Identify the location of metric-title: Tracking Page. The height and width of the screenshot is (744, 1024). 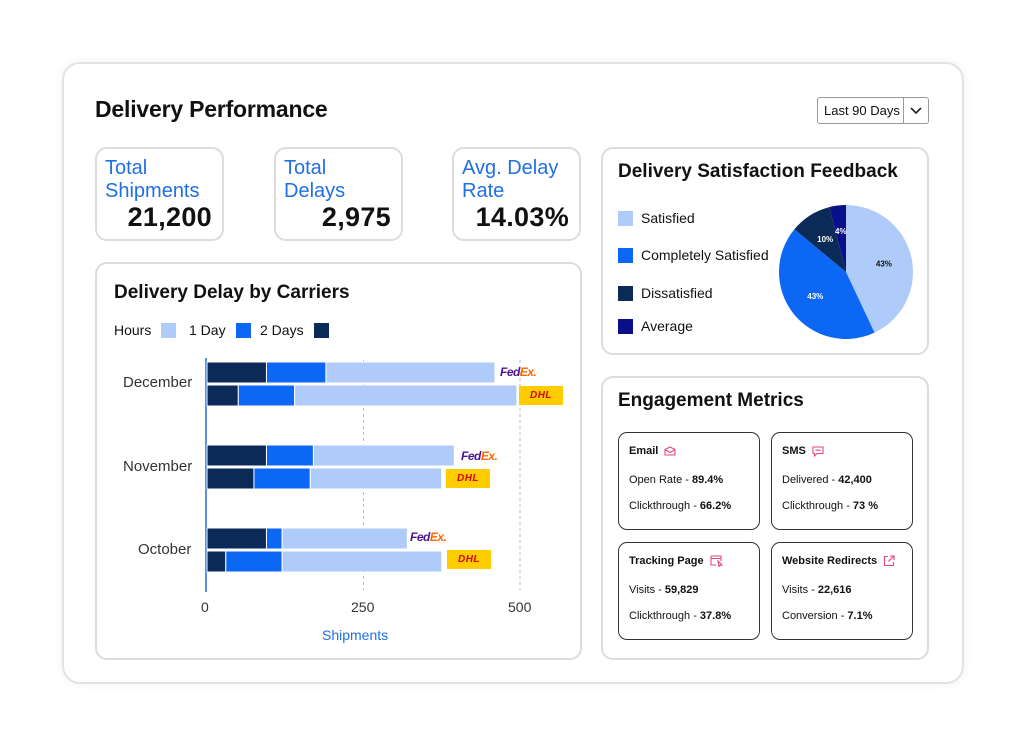
(666, 561).